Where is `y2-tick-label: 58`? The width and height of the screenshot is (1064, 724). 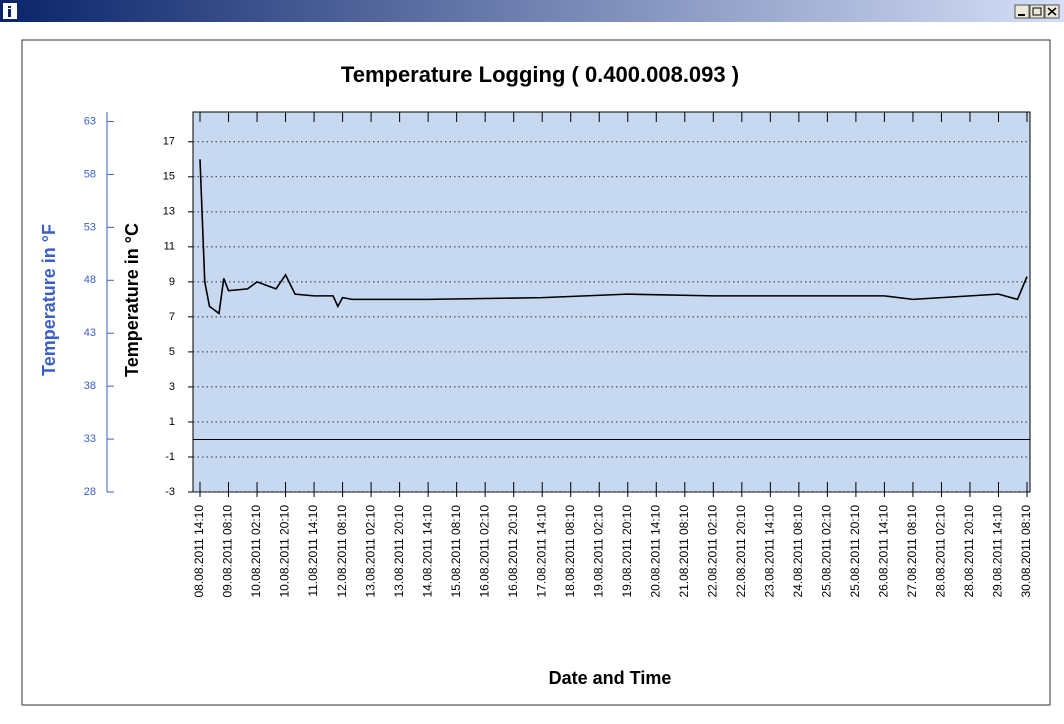
y2-tick-label: 58 is located at coordinates (90, 174).